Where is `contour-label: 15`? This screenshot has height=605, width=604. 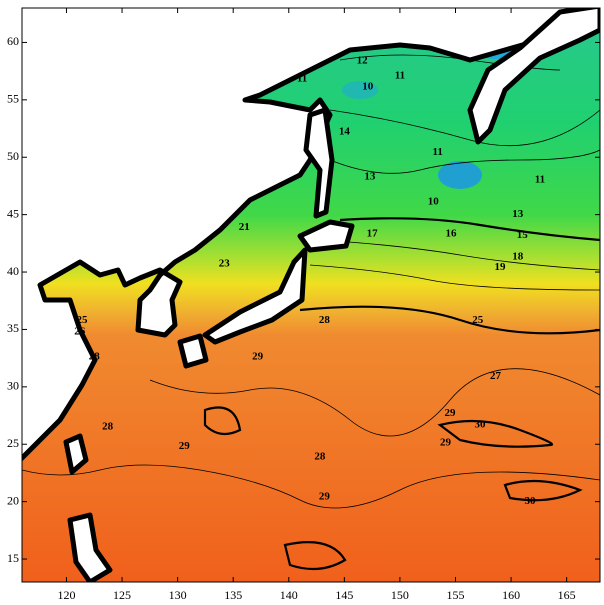 contour-label: 15 is located at coordinates (523, 235).